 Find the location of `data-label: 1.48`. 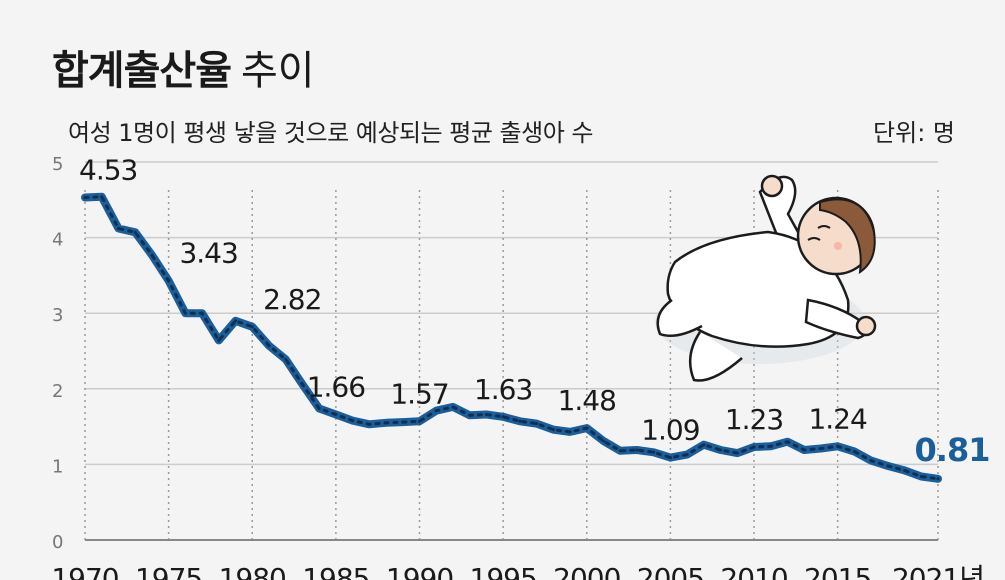

data-label: 1.48 is located at coordinates (587, 400).